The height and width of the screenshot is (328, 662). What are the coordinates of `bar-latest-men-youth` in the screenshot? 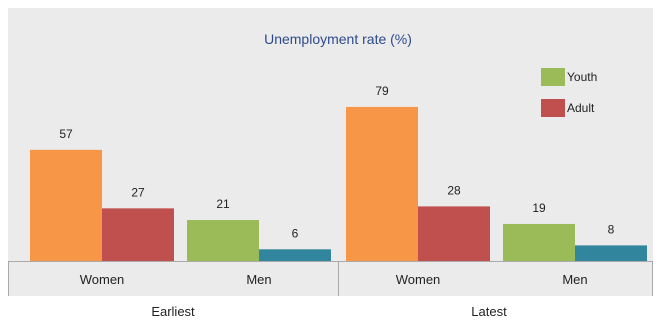 It's located at (539, 242).